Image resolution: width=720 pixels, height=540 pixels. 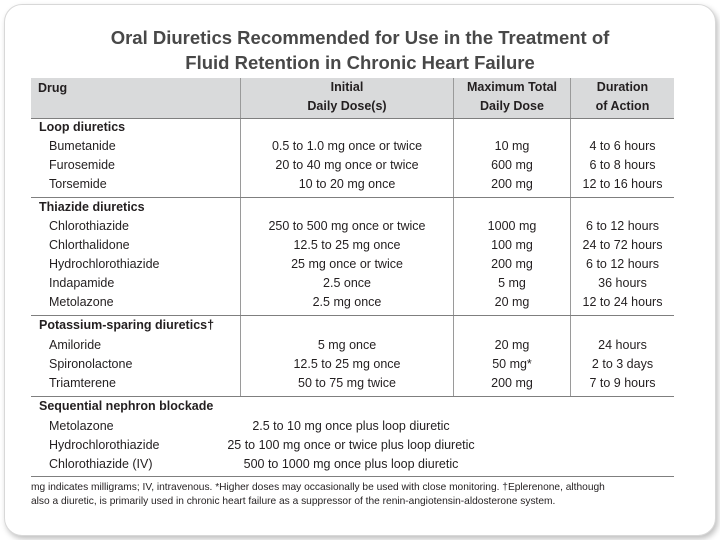 I want to click on section-title-potassium-sparing: Potassium-sparing diuretics†, so click(x=127, y=325).